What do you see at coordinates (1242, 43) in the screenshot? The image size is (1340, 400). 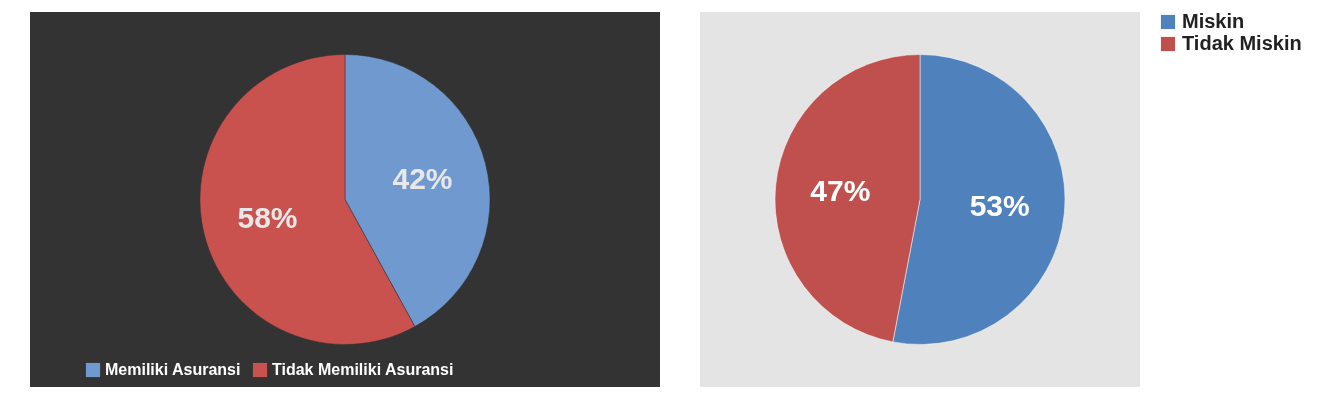 I see `legend-label: Tidak Miskin` at bounding box center [1242, 43].